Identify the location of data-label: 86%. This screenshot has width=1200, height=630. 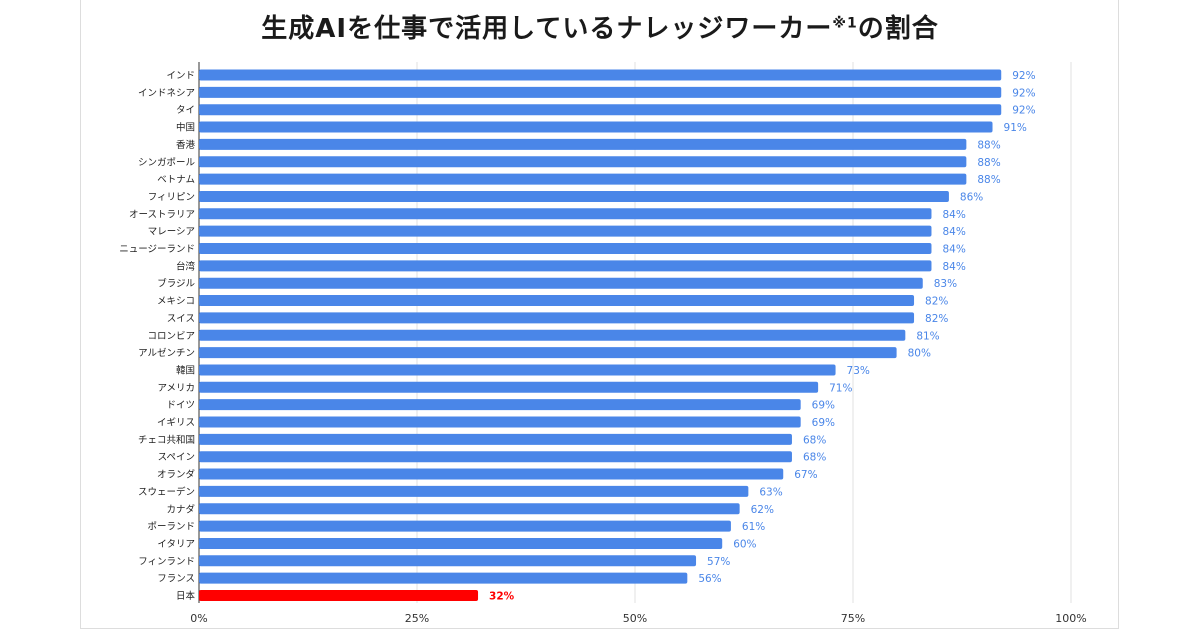
(971, 197).